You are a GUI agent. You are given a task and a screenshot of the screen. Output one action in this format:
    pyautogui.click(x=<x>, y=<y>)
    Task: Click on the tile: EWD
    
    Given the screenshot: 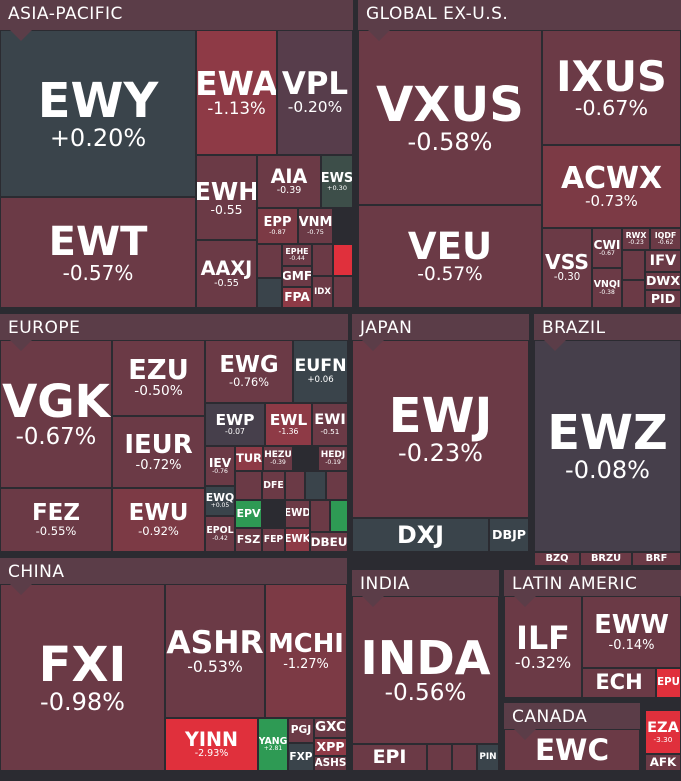 What is the action you would take?
    pyautogui.click(x=297, y=514)
    